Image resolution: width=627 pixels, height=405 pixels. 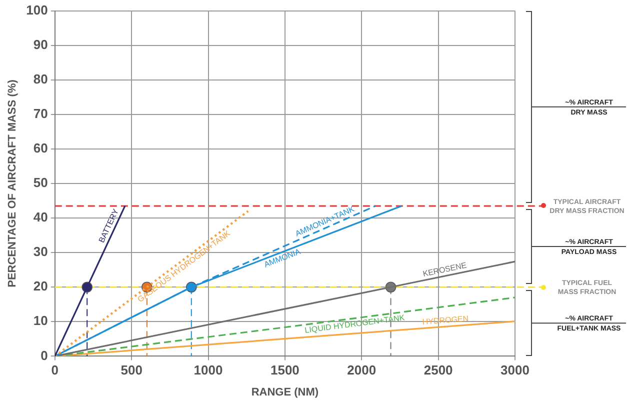 What do you see at coordinates (285, 392) in the screenshot?
I see `x-axis-title: RANGE (NM)` at bounding box center [285, 392].